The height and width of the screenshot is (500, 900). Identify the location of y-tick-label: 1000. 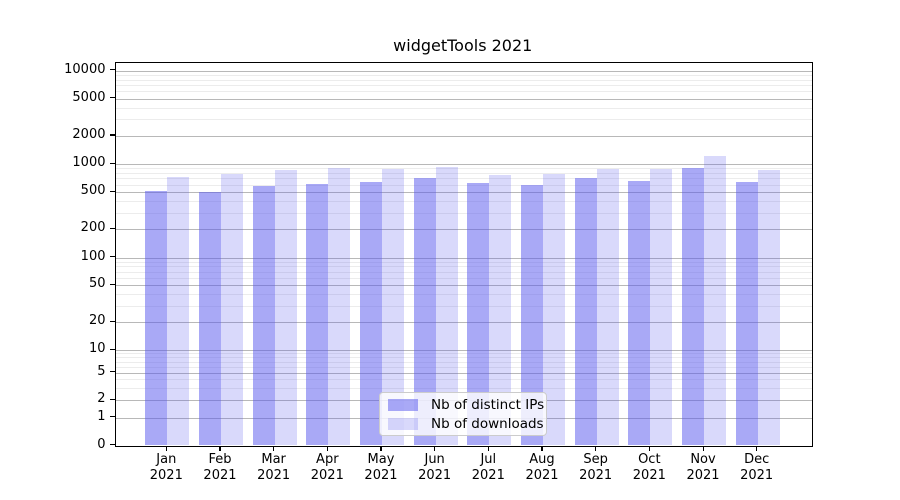
(89, 162).